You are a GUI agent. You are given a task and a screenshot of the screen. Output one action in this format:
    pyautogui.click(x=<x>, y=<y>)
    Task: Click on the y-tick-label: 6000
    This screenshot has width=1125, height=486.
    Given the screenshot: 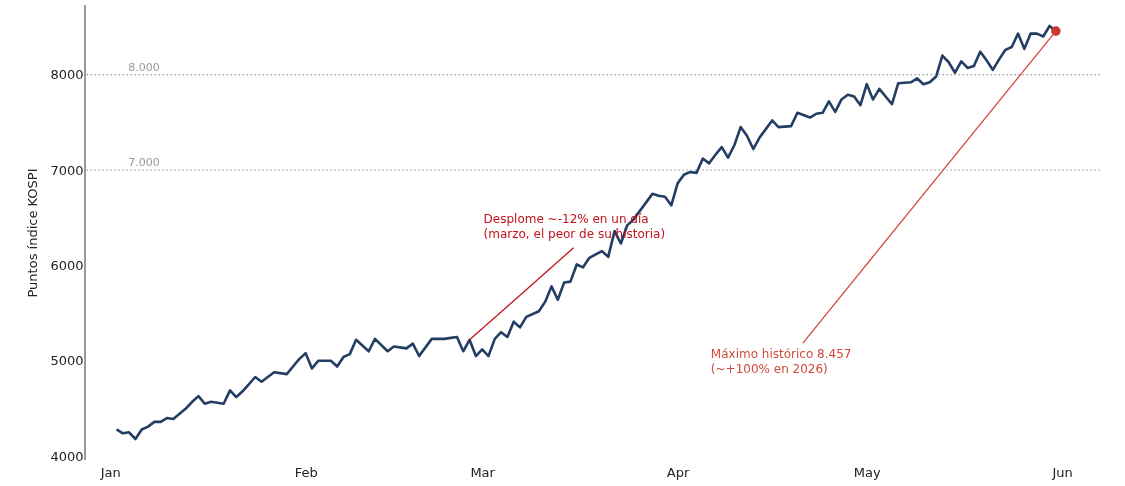 What is the action you would take?
    pyautogui.click(x=67, y=265)
    